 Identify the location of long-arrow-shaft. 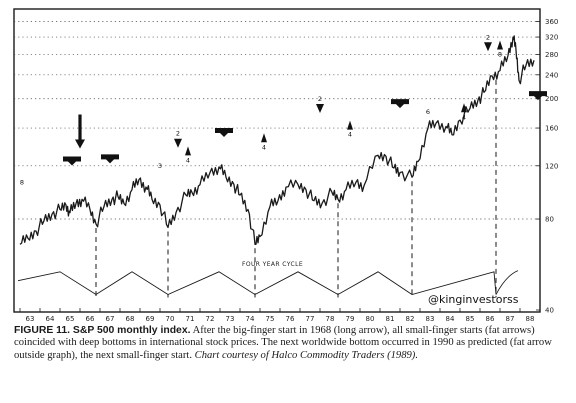
(80, 127).